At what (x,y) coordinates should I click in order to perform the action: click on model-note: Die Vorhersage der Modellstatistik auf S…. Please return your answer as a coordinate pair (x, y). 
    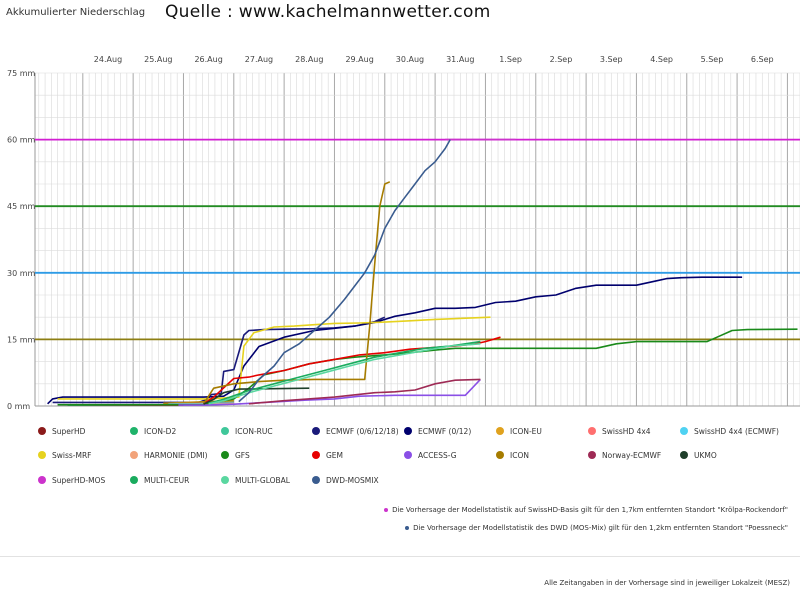
    Looking at the image, I should click on (586, 510).